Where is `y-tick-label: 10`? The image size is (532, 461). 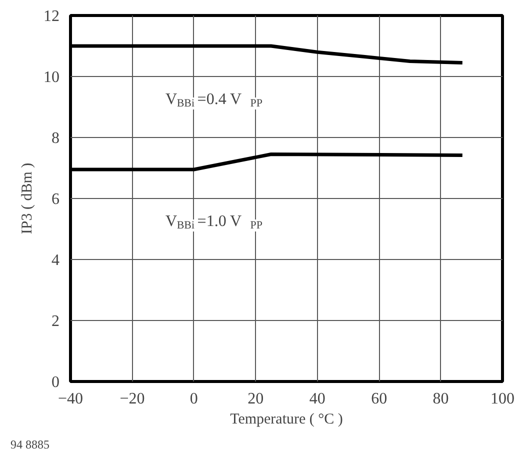
y-tick-label: 10 is located at coordinates (52, 77).